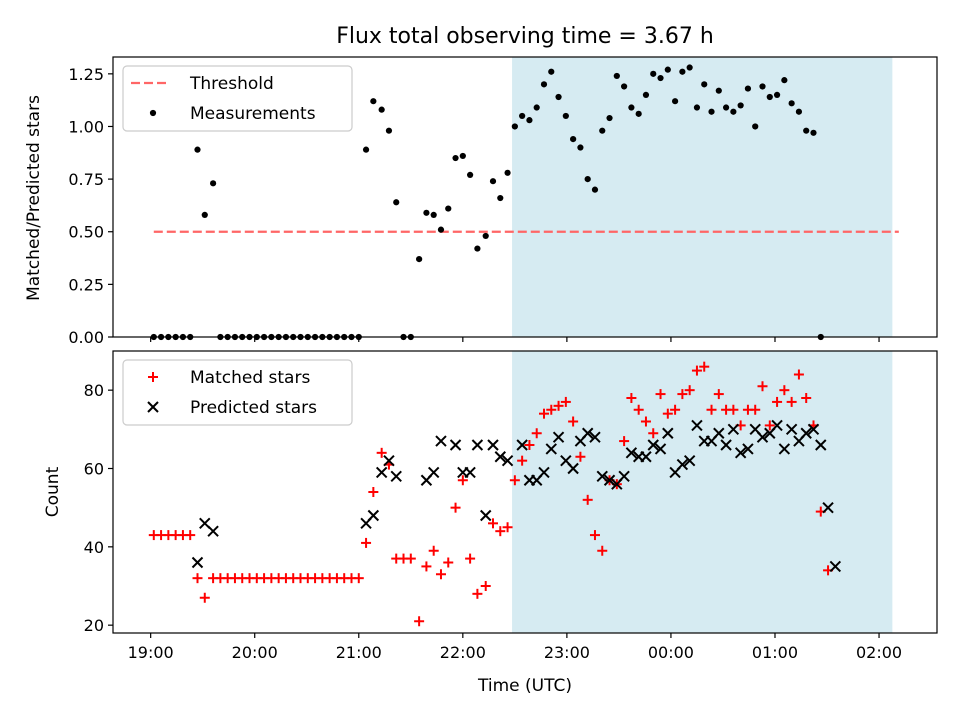 The height and width of the screenshot is (720, 960). I want to click on legend-label: Matched stars, so click(250, 378).